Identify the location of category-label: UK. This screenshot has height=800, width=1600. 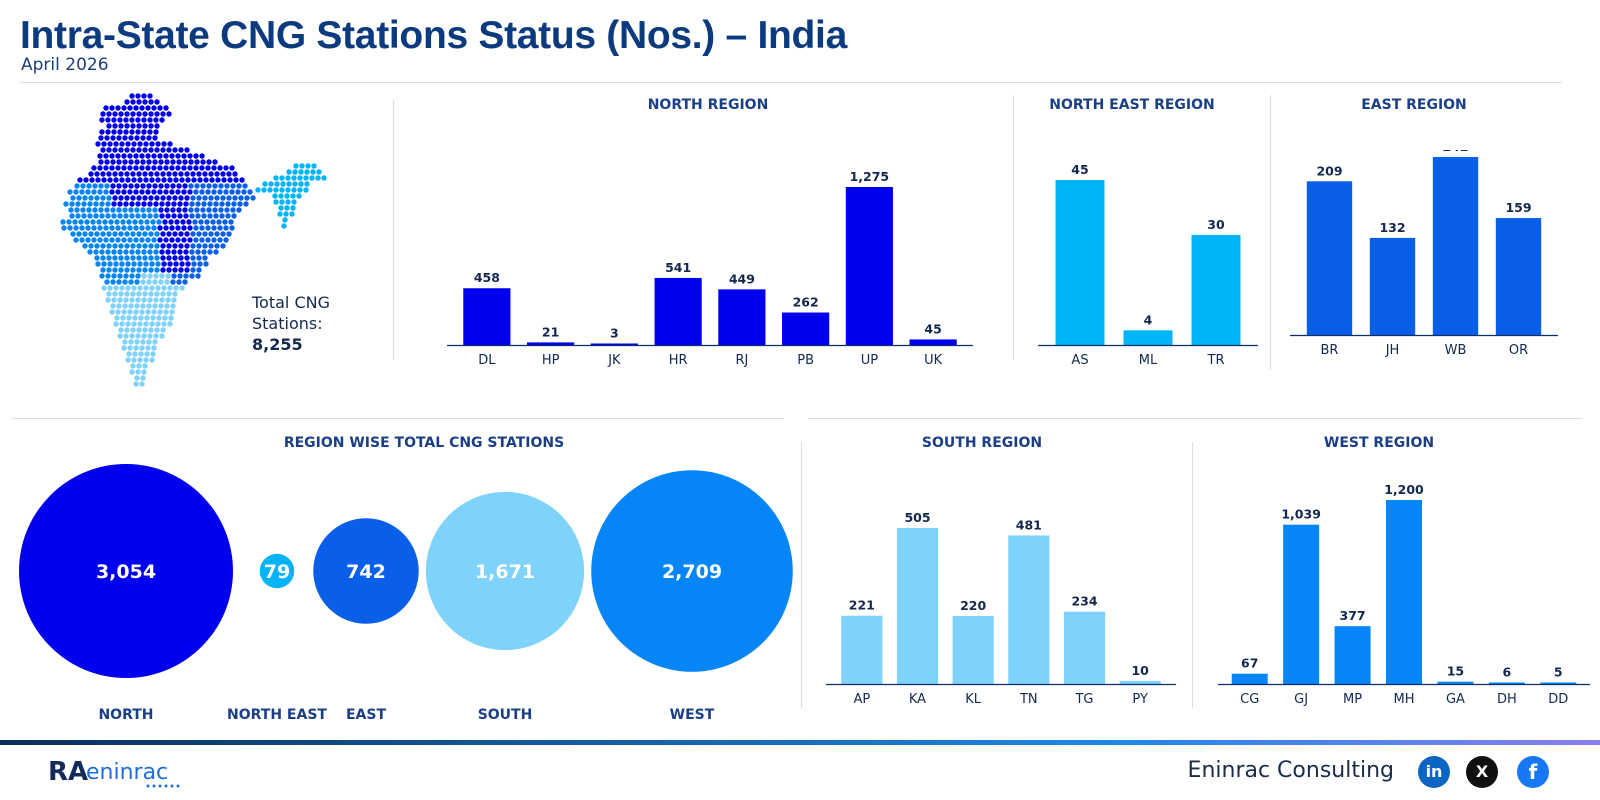
(933, 360).